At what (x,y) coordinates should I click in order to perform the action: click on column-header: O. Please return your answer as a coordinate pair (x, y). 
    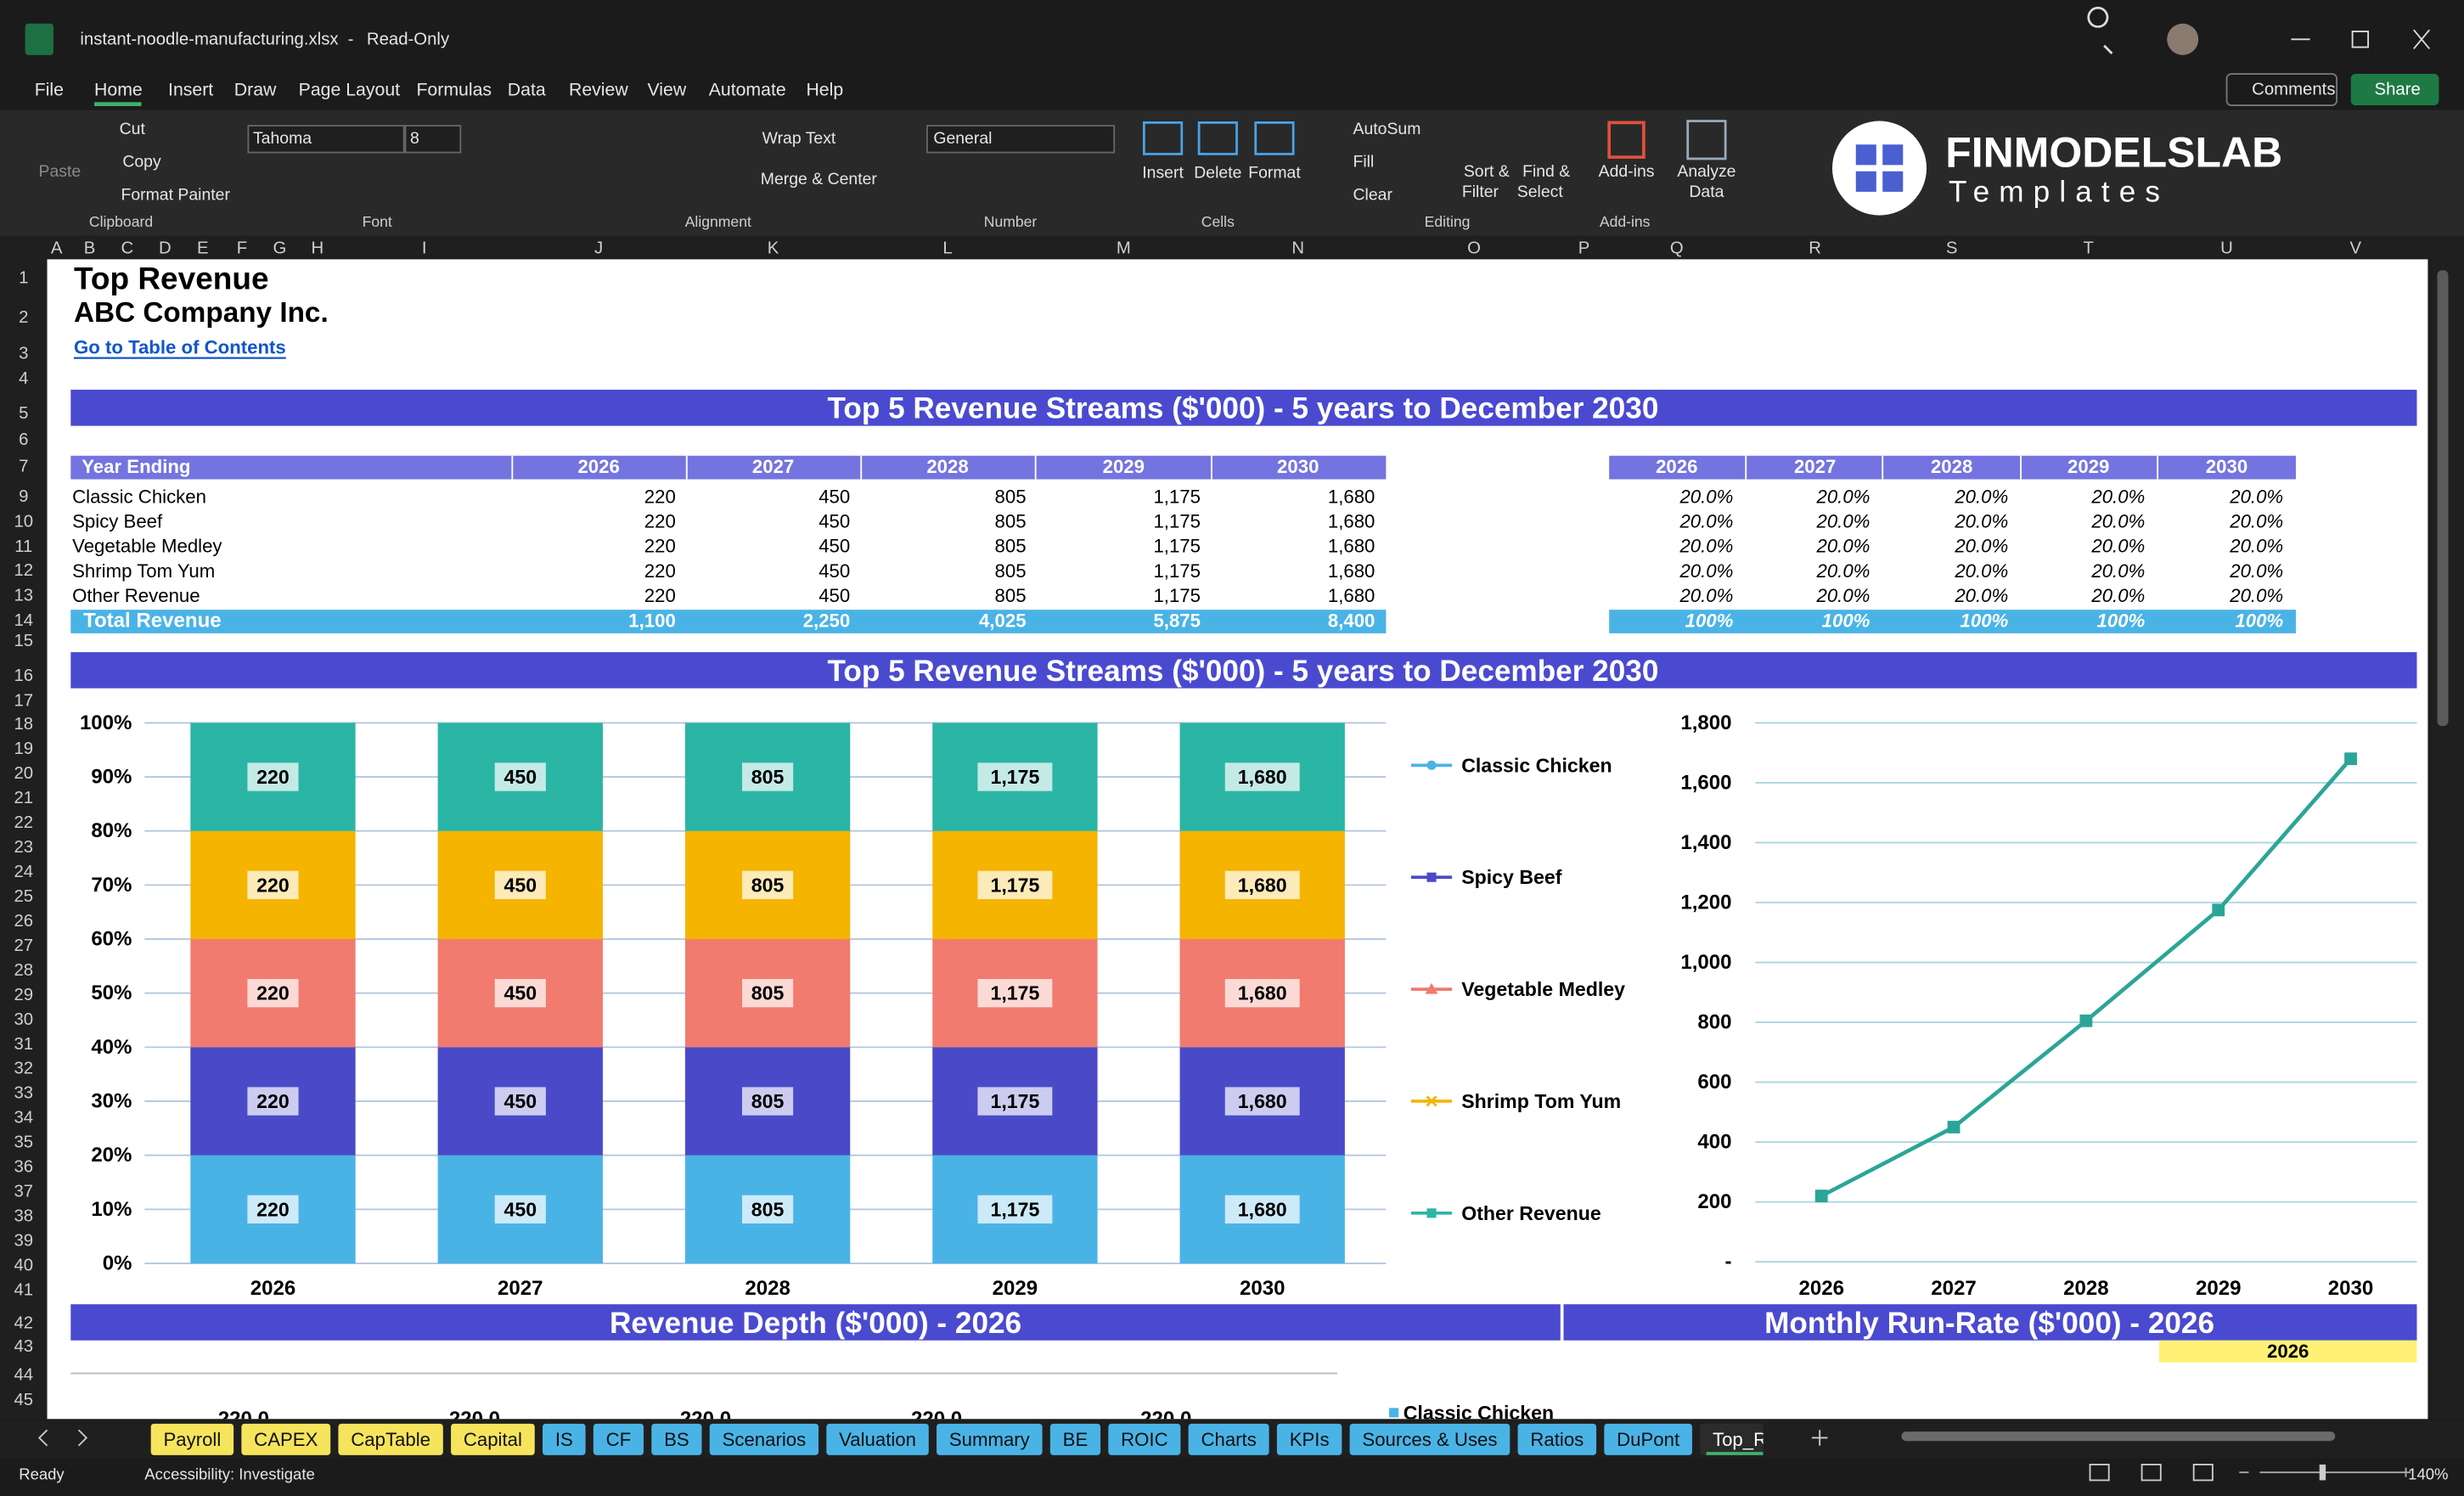
    Looking at the image, I should click on (1474, 248).